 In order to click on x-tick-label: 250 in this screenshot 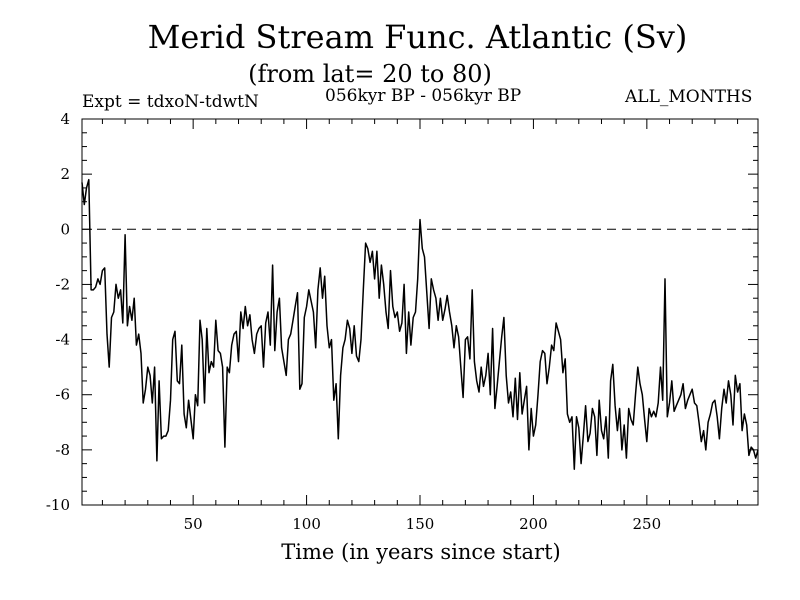, I will do `click(647, 524)`.